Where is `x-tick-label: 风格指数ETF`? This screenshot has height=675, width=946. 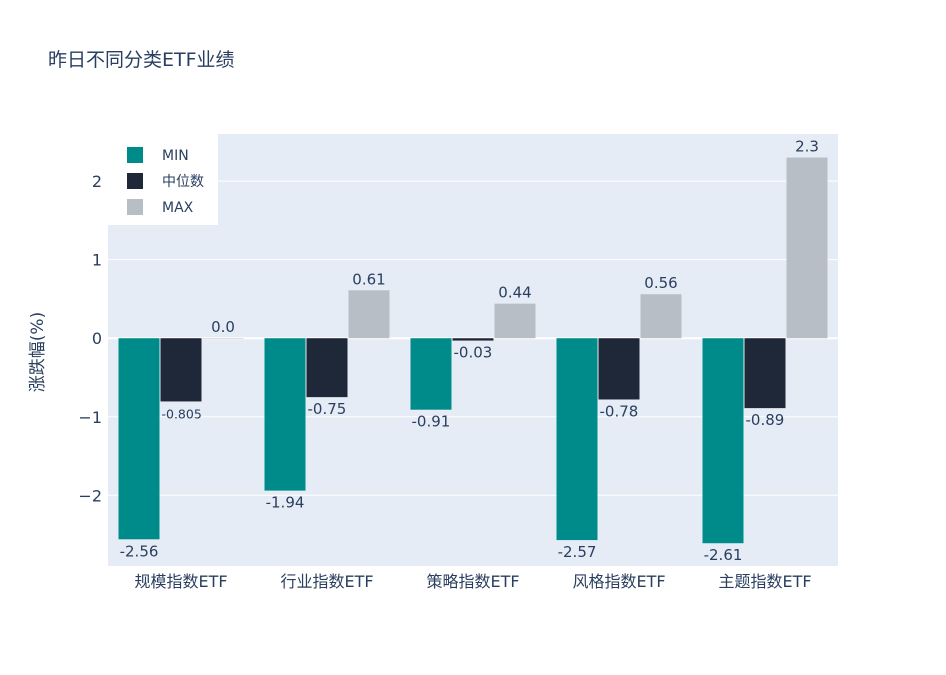 x-tick-label: 风格指数ETF is located at coordinates (618, 581).